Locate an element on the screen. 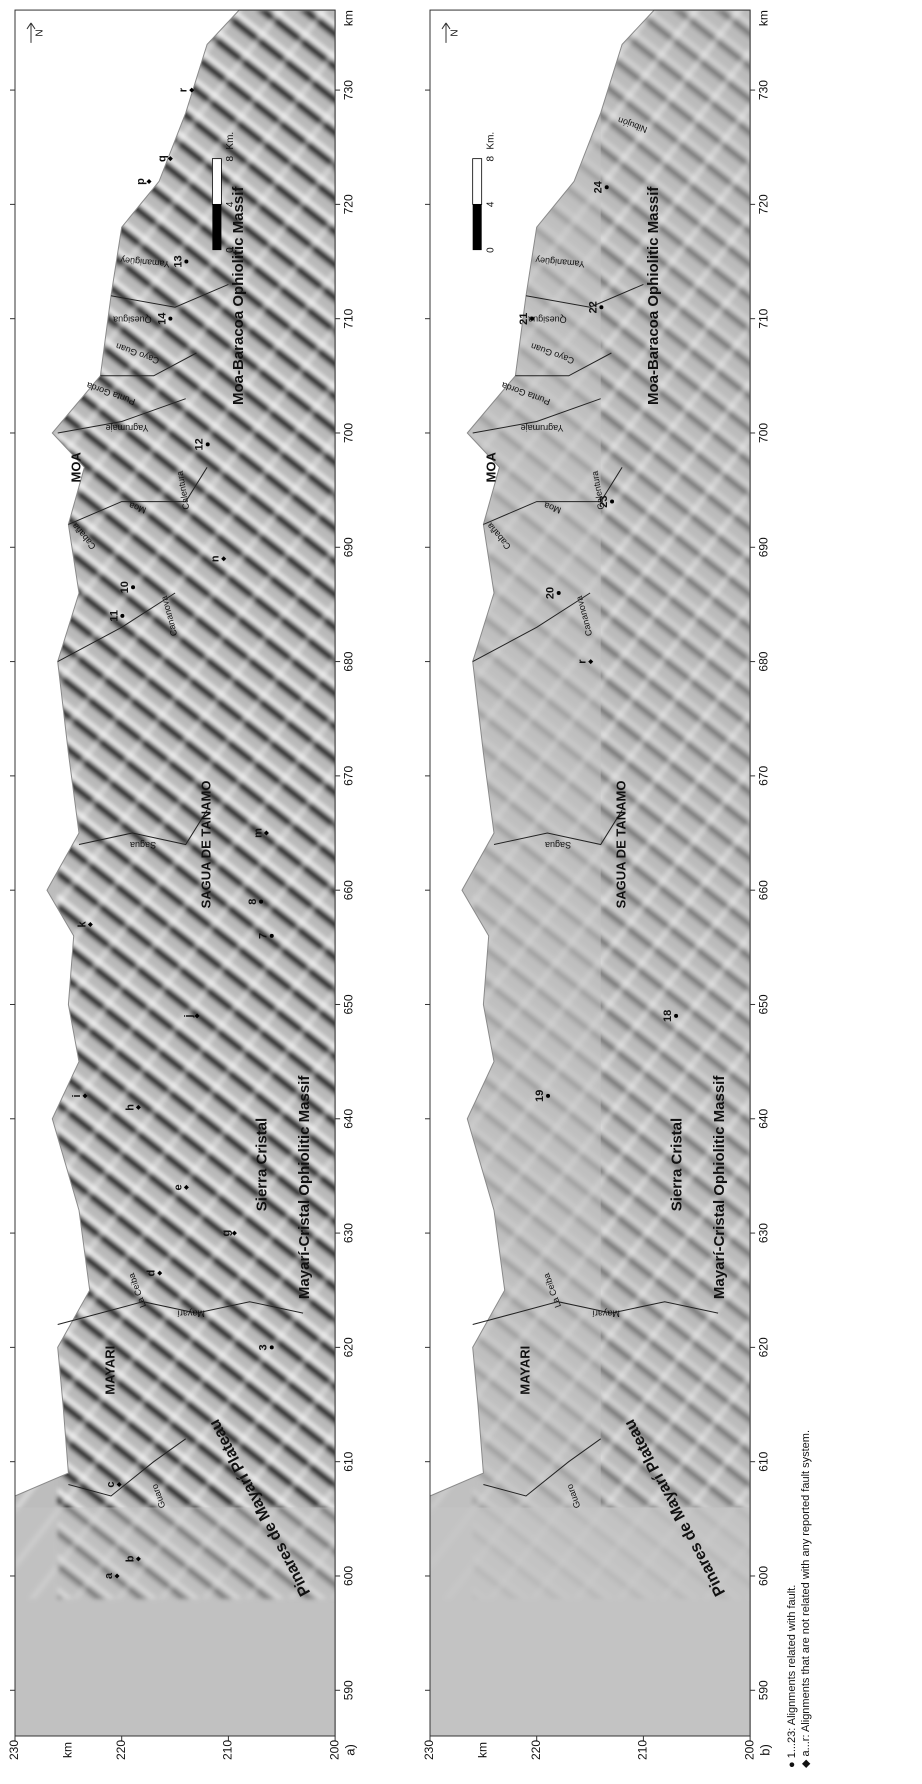  point-label: 18 is located at coordinates (668, 1016).